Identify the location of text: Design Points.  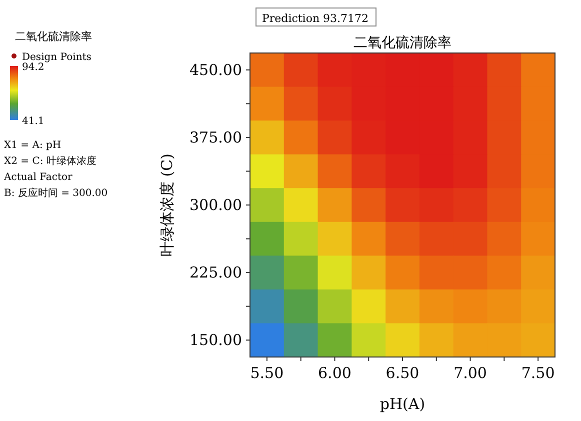
(57, 57).